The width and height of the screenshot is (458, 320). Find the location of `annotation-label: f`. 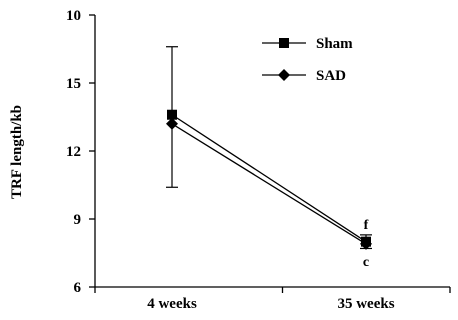

annotation-label: f is located at coordinates (366, 225).